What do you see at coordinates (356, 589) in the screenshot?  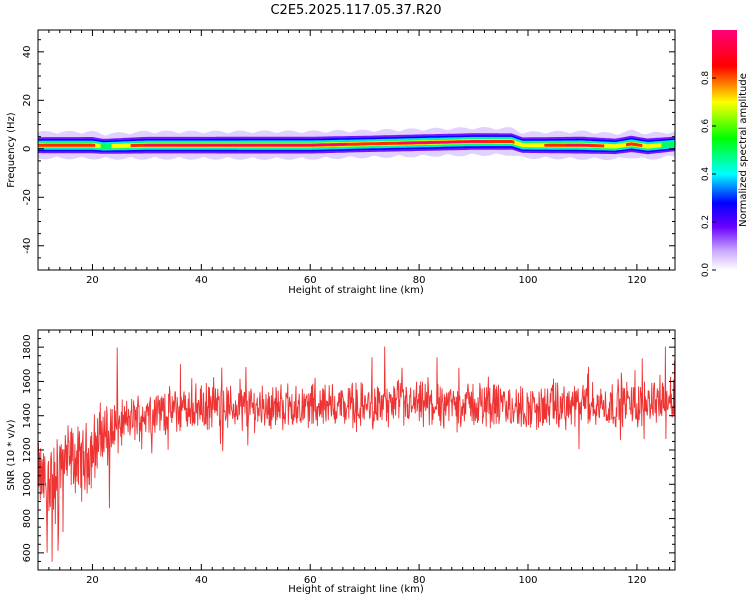 I see `snr-xlabel: Height of straight line (km)` at bounding box center [356, 589].